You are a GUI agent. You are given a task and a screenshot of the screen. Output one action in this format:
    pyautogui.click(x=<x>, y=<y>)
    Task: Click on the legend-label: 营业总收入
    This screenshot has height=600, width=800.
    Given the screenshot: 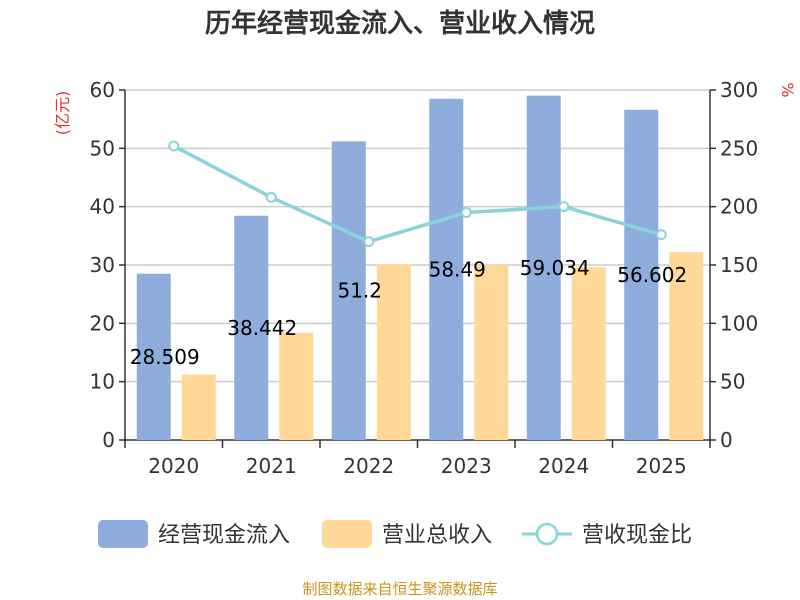 What is the action you would take?
    pyautogui.click(x=437, y=535)
    